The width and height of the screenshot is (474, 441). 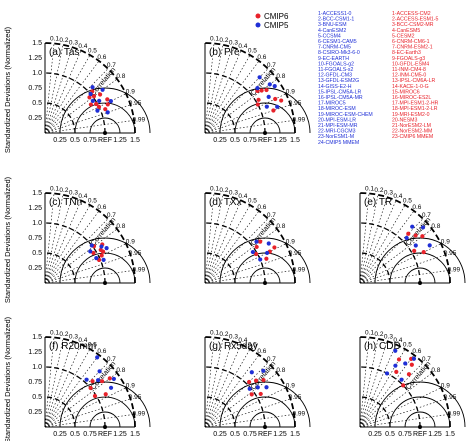 What do you see at coordinates (276, 16) in the screenshot?
I see `legend-label: CMIP6` at bounding box center [276, 16].